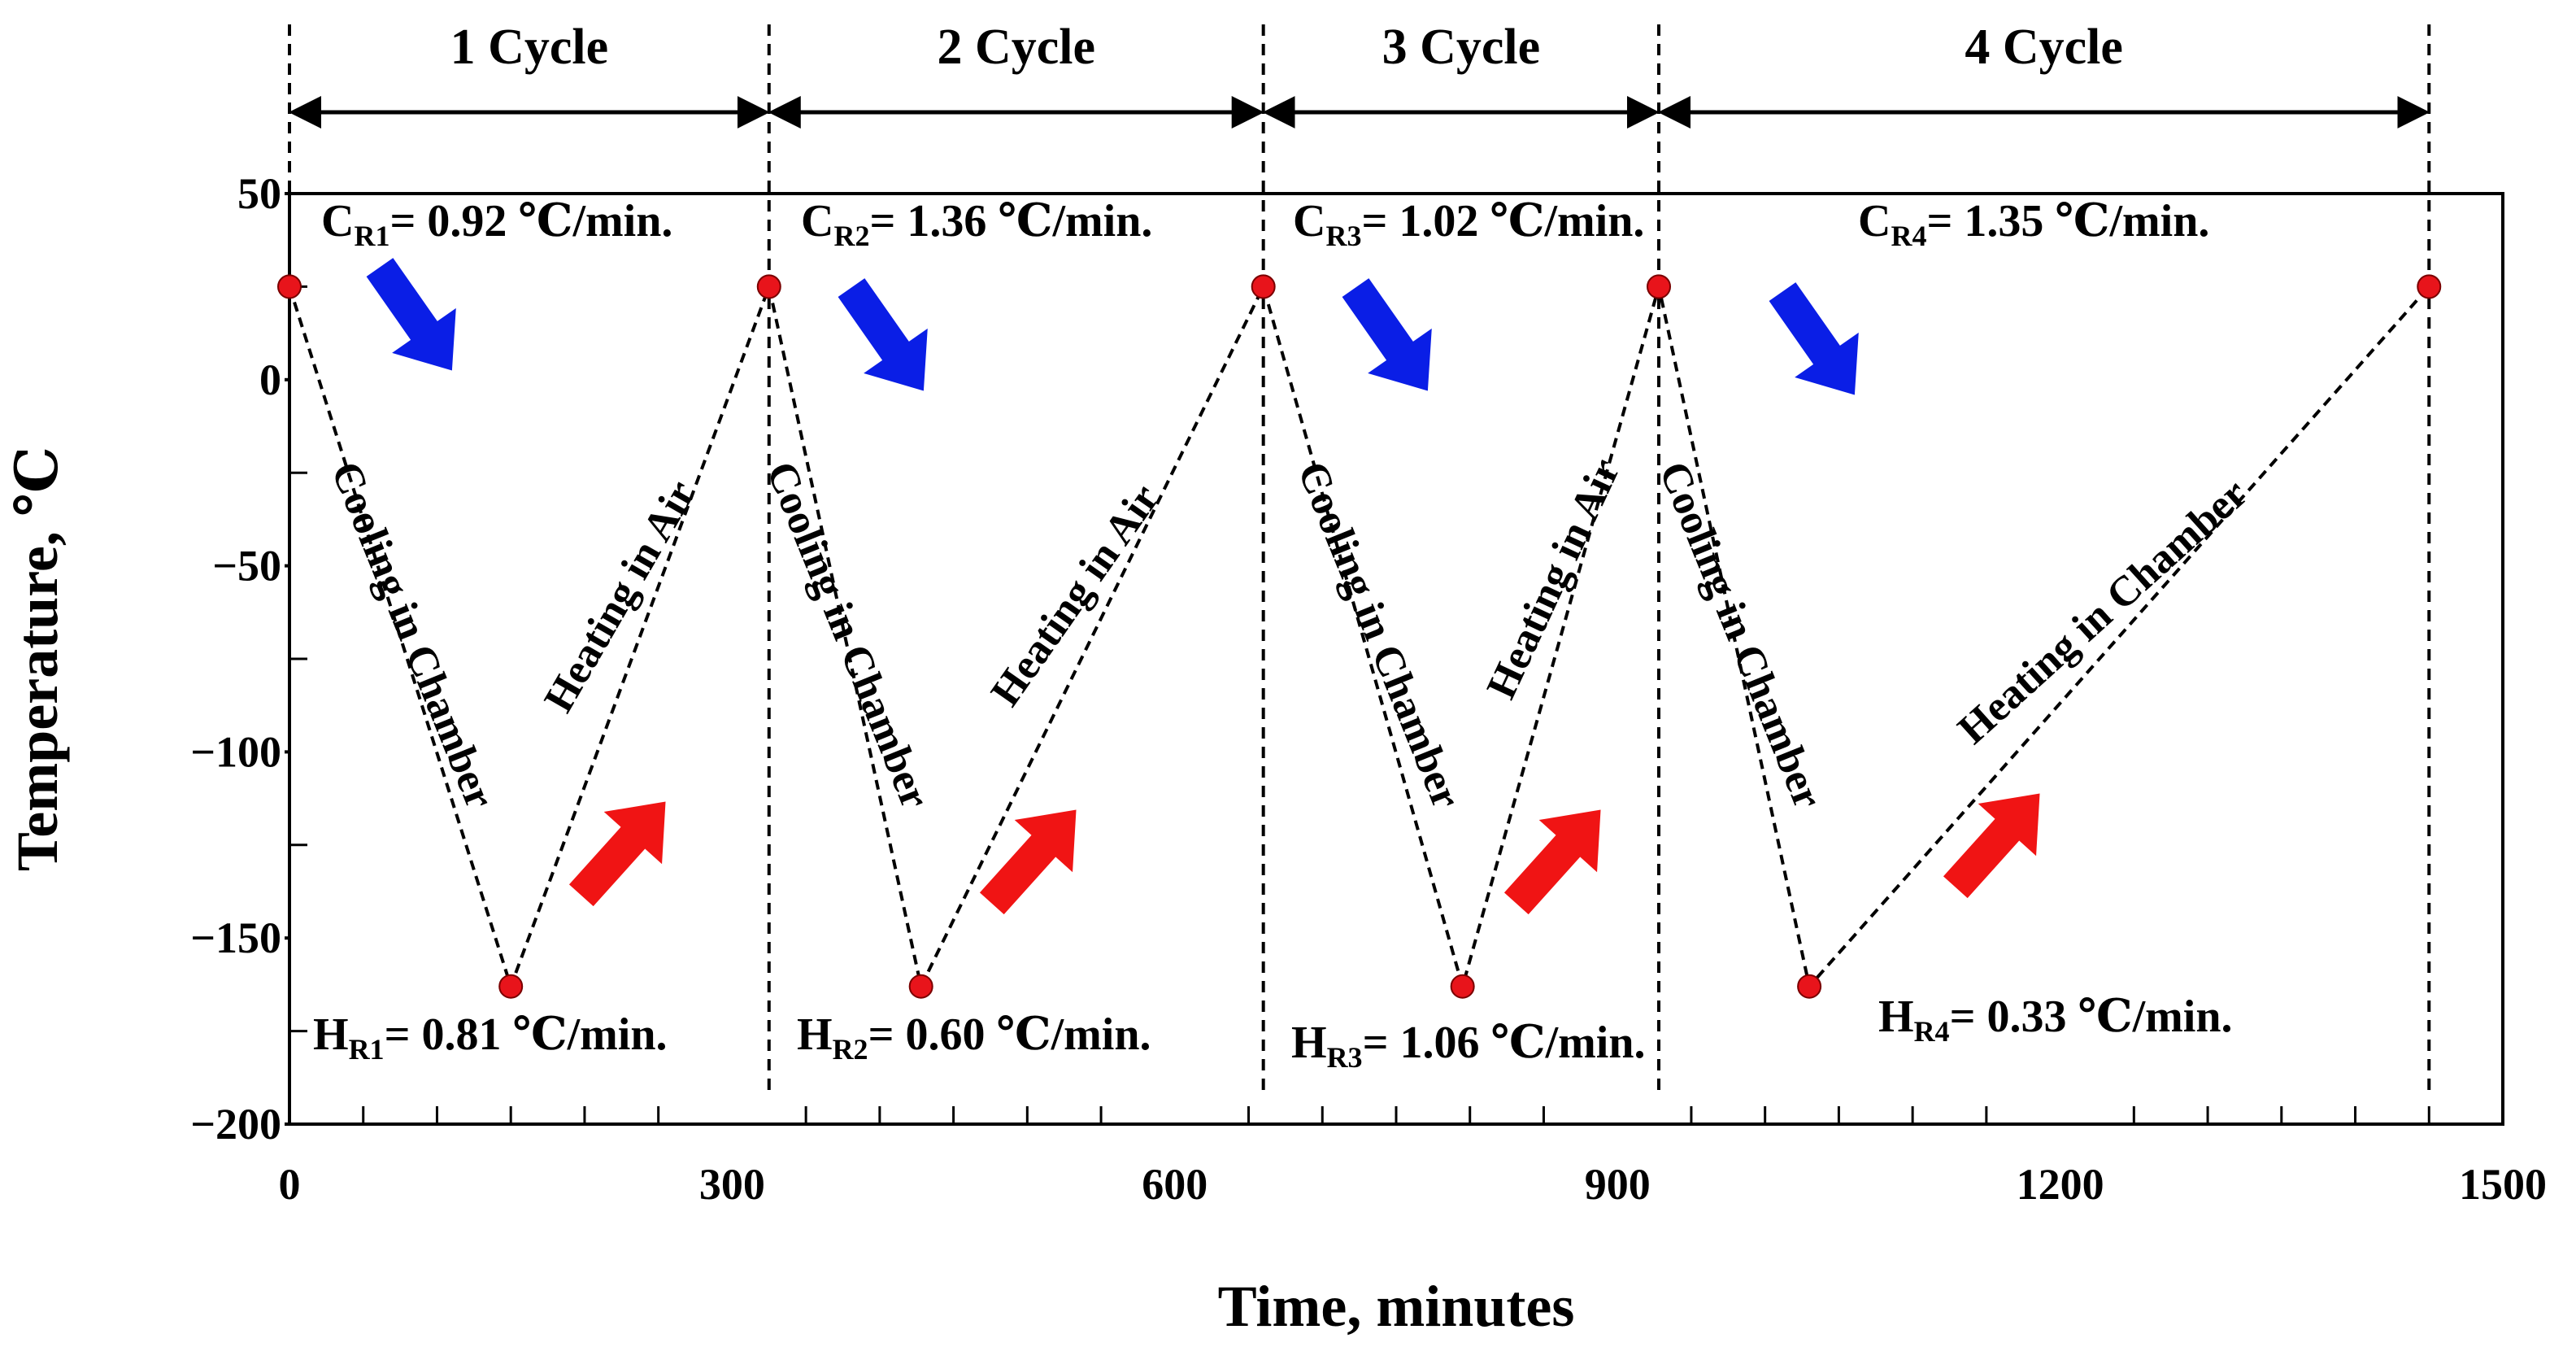  Describe the element at coordinates (2044, 47) in the screenshot. I see `cycle-label: 4 Cycle` at that location.